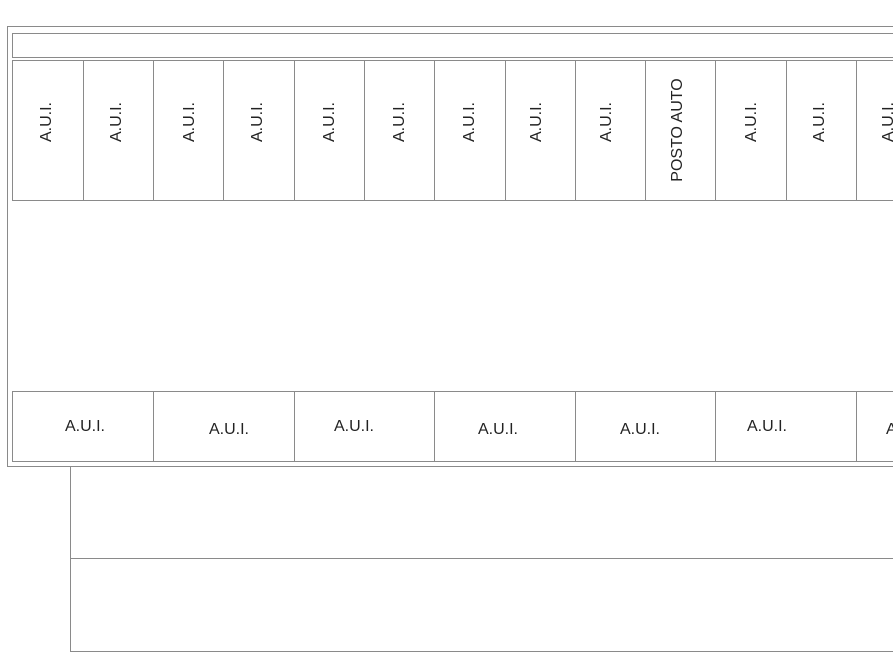  Describe the element at coordinates (677, 129) in the screenshot. I see `stall-label: POSTO AUTO` at that location.